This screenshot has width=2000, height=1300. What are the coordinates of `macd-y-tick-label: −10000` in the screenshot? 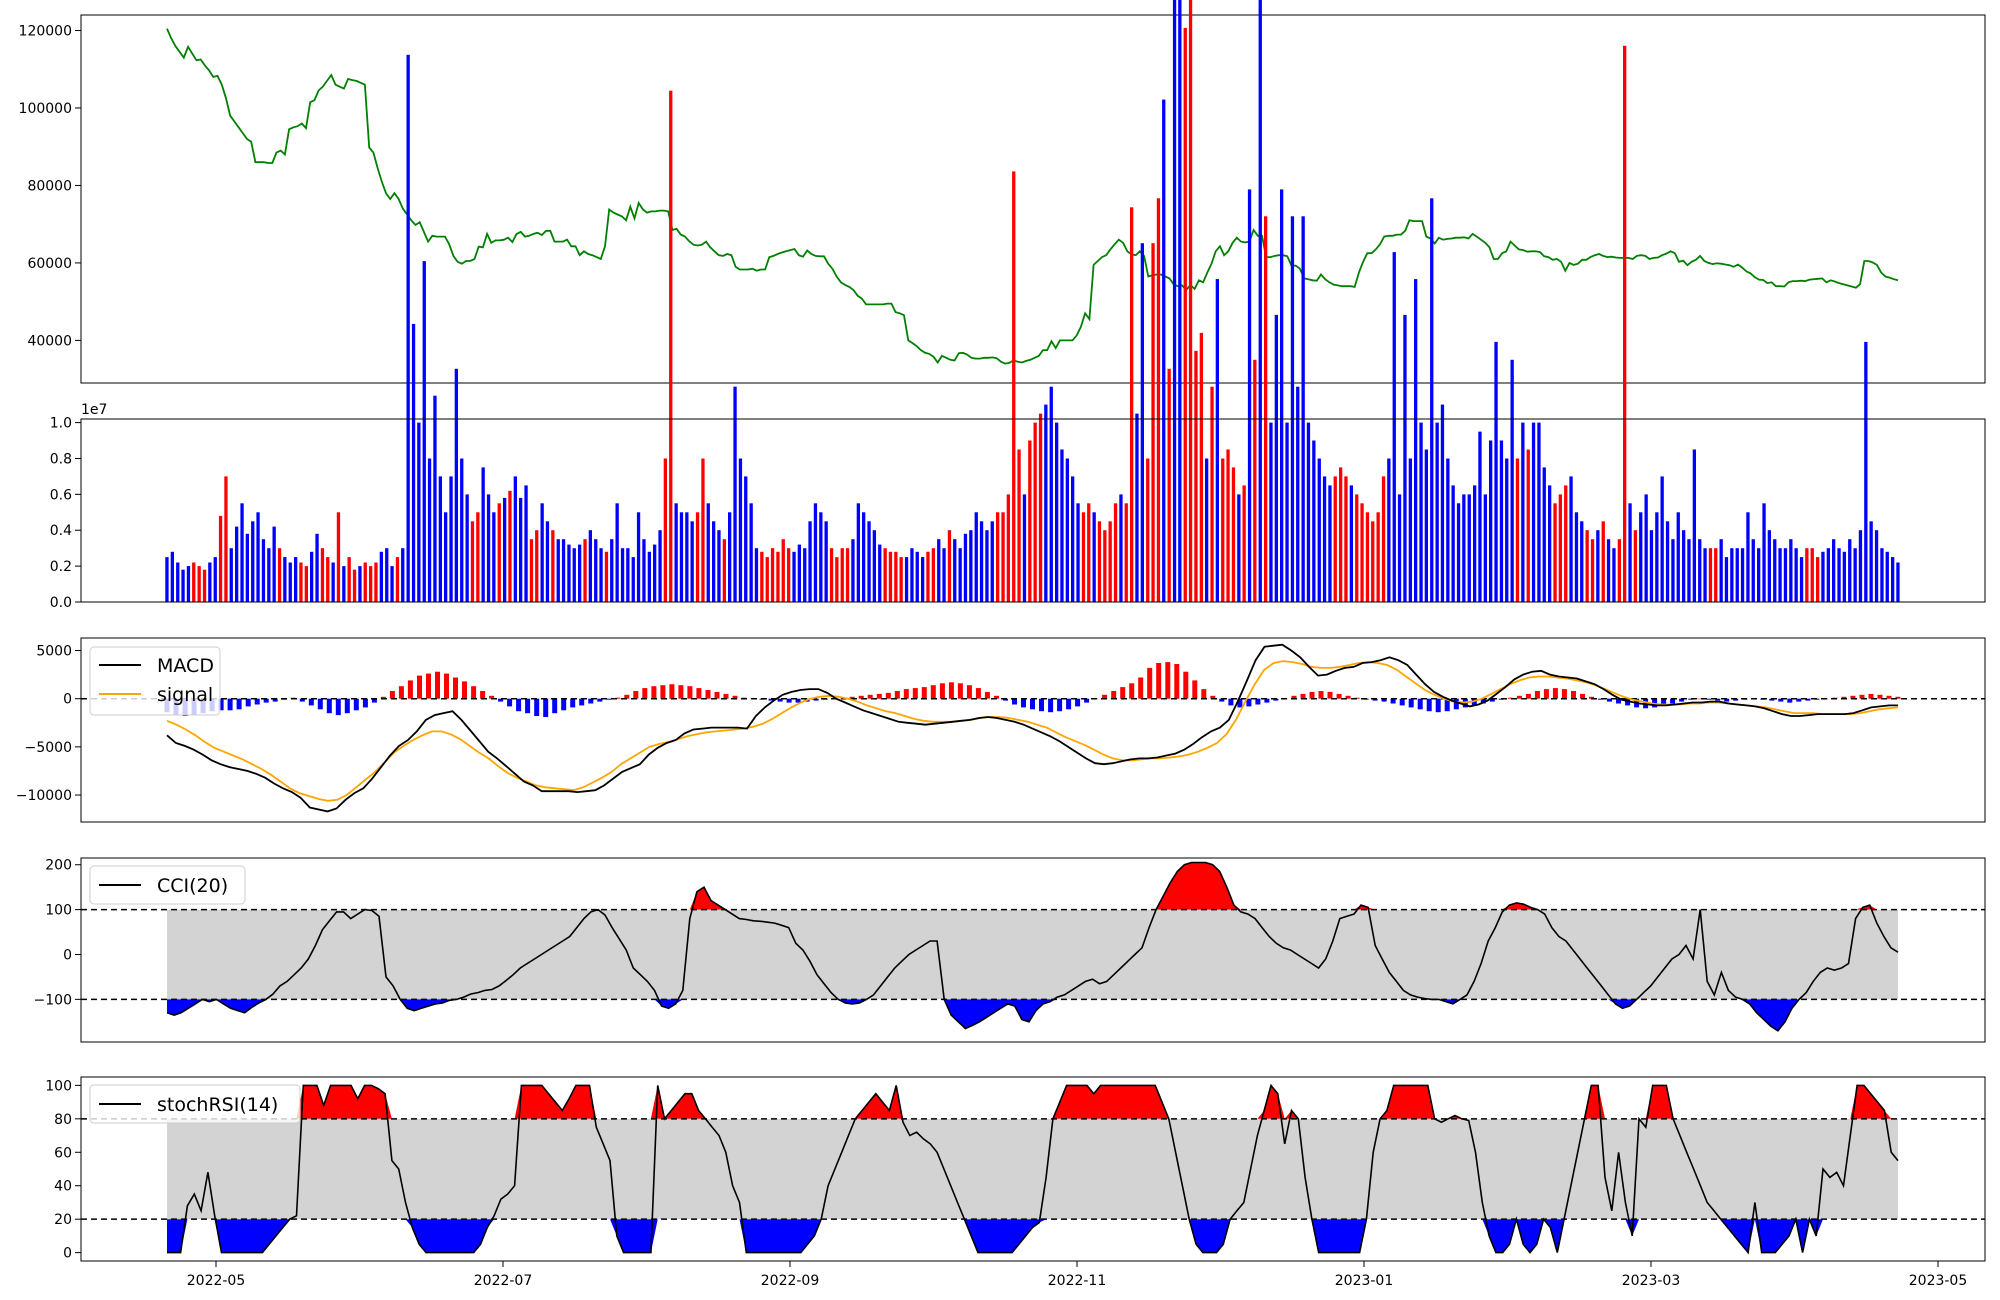 It's located at (44, 796).